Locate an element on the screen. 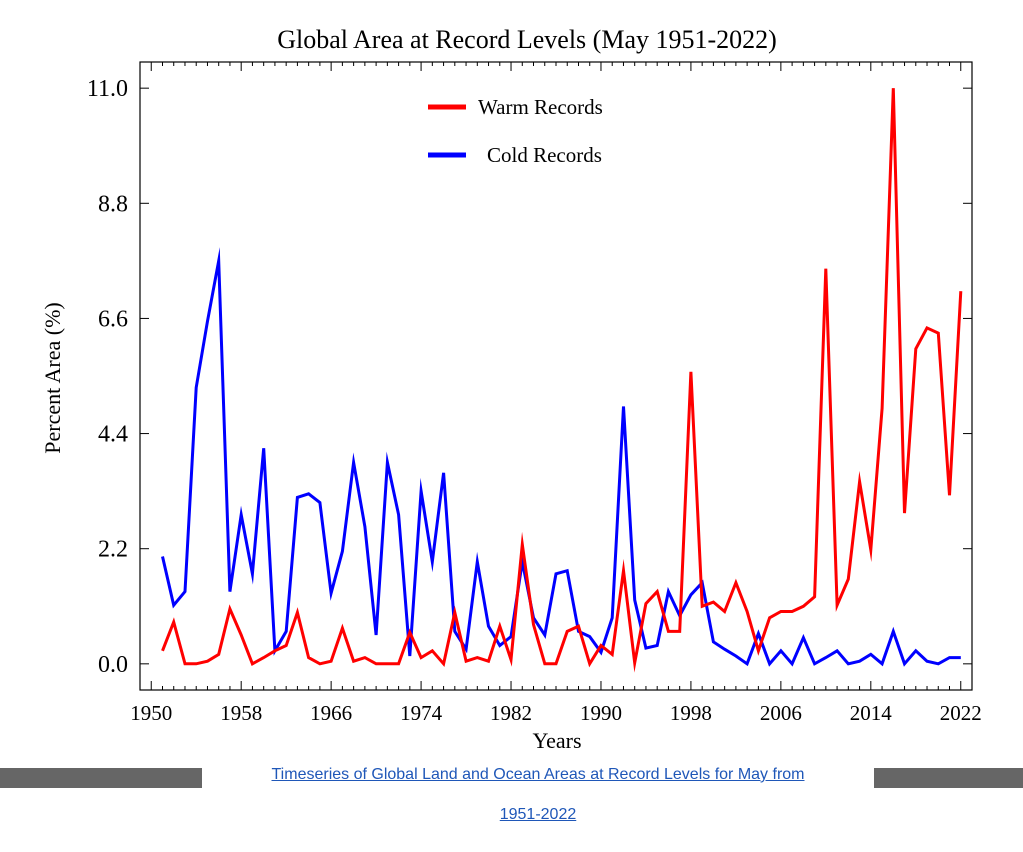 The height and width of the screenshot is (852, 1023). x-tick-label: 1982 is located at coordinates (511, 713).